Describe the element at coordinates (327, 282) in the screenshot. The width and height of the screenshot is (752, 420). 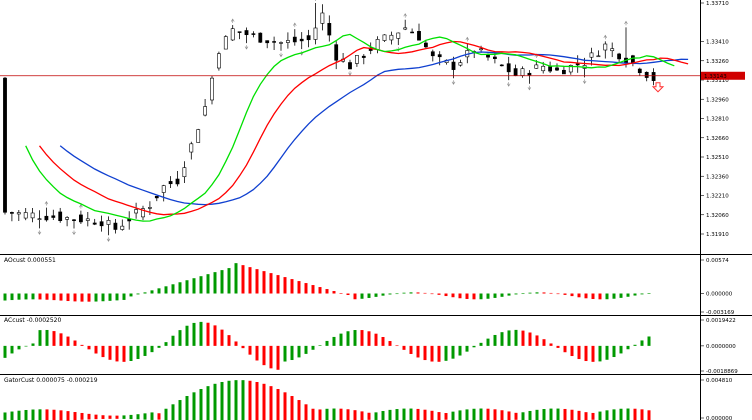
I see `ao-histogram` at that location.